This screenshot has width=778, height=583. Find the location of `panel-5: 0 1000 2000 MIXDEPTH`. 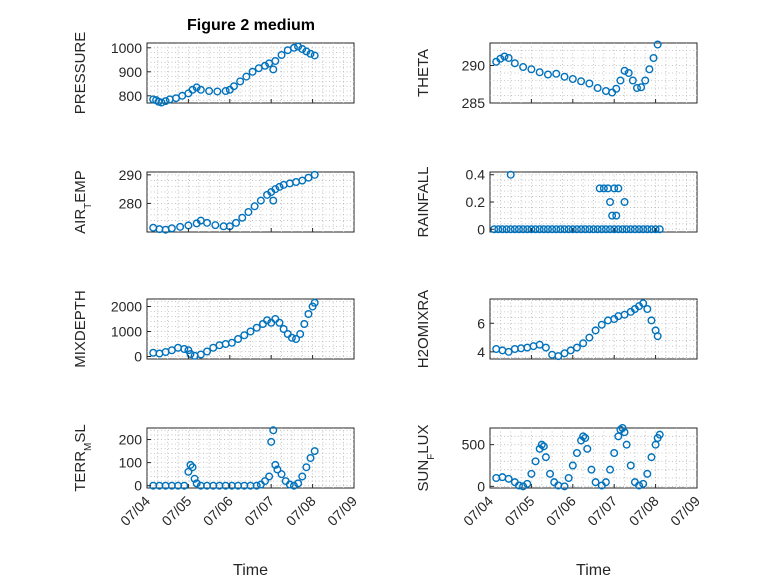

panel-5: 0 1000 2000 MIXDEPTH is located at coordinates (213, 329).